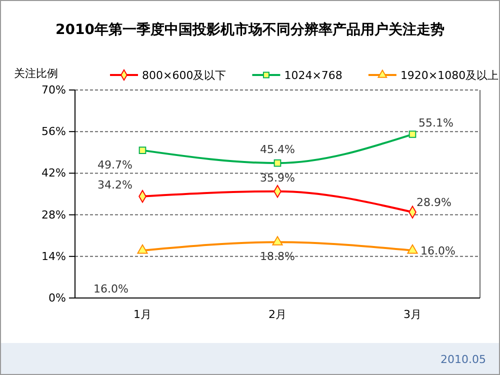 Image resolution: width=500 pixels, height=375 pixels. I want to click on data-label: 49.7%, so click(115, 165).